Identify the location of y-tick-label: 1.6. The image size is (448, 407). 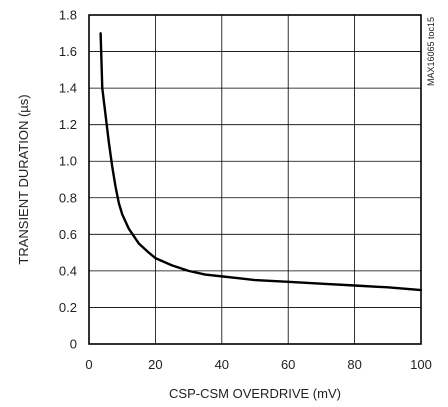
(68, 51).